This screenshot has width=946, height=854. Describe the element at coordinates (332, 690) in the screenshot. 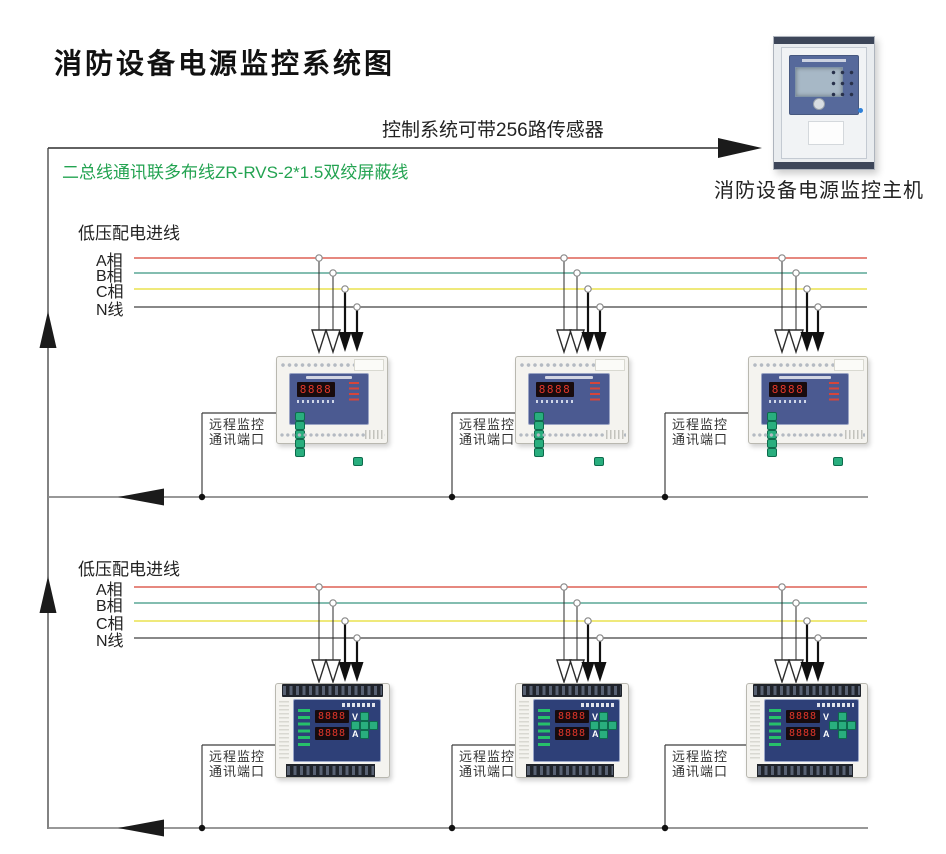

I see `terminal-block-top` at that location.